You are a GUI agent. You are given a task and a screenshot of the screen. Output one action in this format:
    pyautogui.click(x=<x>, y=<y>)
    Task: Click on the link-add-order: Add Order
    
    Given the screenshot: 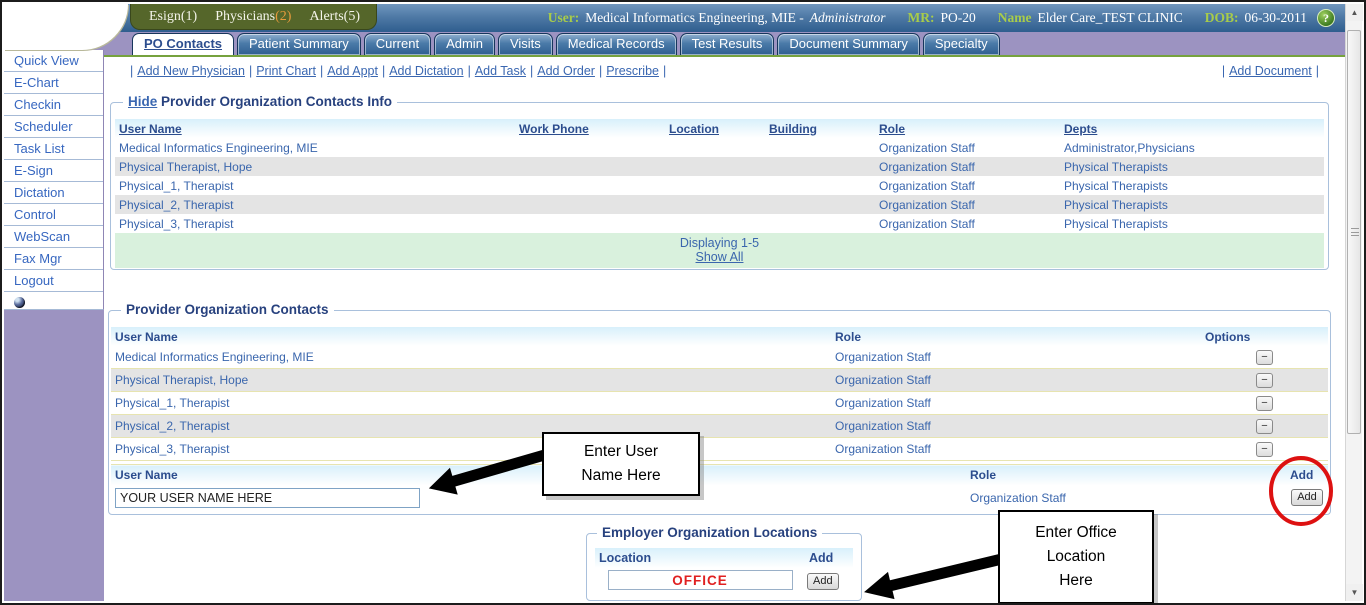 What is the action you would take?
    pyautogui.click(x=566, y=71)
    